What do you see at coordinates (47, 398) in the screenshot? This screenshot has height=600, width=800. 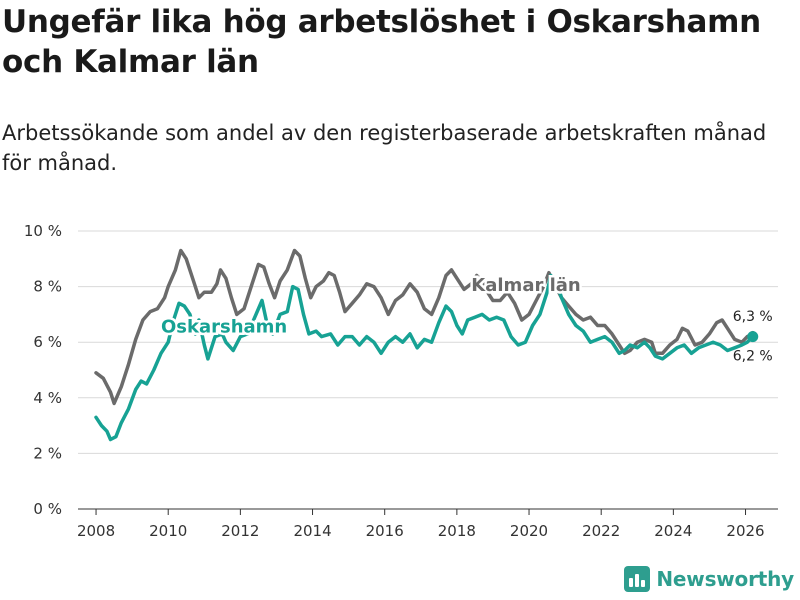 I see `y-tick-label: 4 %` at bounding box center [47, 398].